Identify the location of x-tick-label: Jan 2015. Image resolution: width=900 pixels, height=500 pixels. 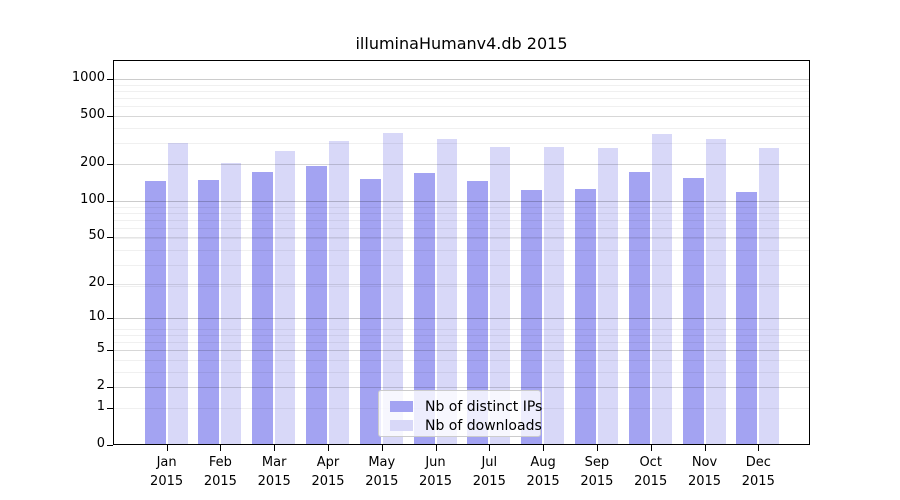
(167, 472).